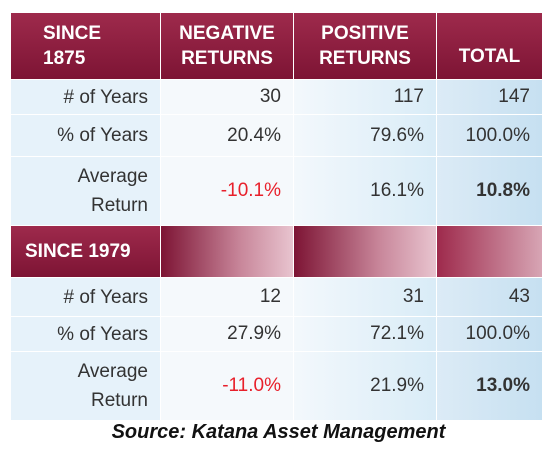  Describe the element at coordinates (490, 46) in the screenshot. I see `header-total: TOTAL` at that location.